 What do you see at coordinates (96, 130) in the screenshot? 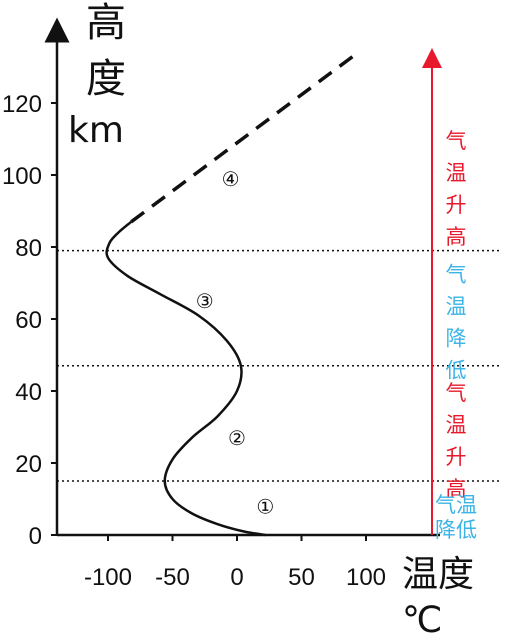
I see `y-axis-title-line3: km` at bounding box center [96, 130].